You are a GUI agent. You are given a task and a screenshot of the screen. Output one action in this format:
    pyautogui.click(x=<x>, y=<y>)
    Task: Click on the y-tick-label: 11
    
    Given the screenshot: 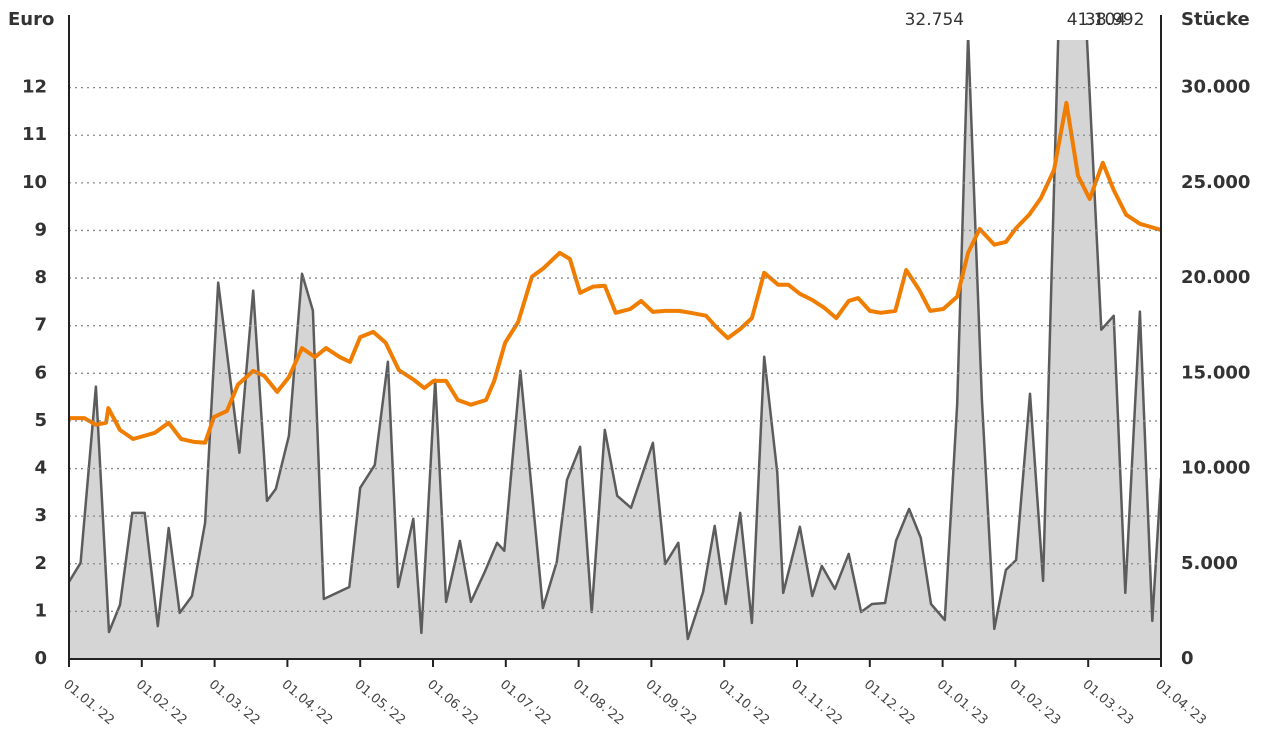 What is the action you would take?
    pyautogui.click(x=34, y=134)
    